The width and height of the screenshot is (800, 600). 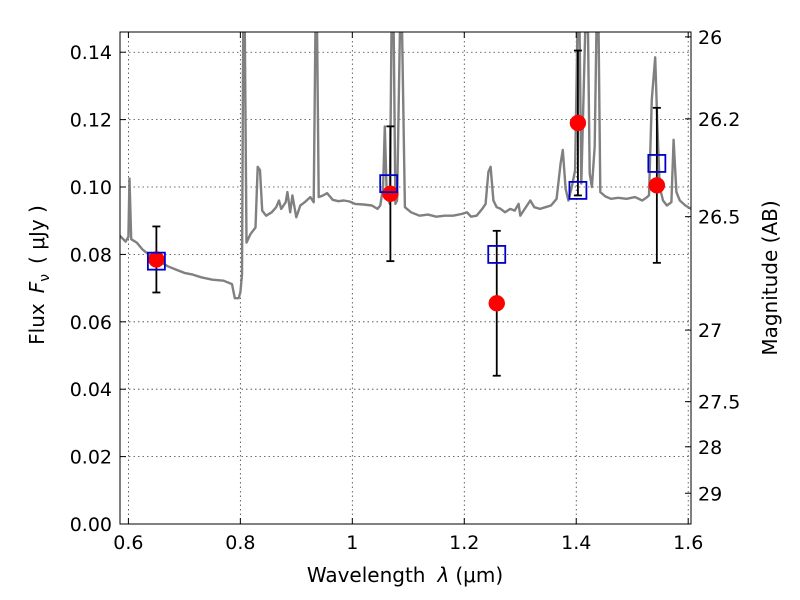 I want to click on x-tick-label: 1.4, so click(x=576, y=543).